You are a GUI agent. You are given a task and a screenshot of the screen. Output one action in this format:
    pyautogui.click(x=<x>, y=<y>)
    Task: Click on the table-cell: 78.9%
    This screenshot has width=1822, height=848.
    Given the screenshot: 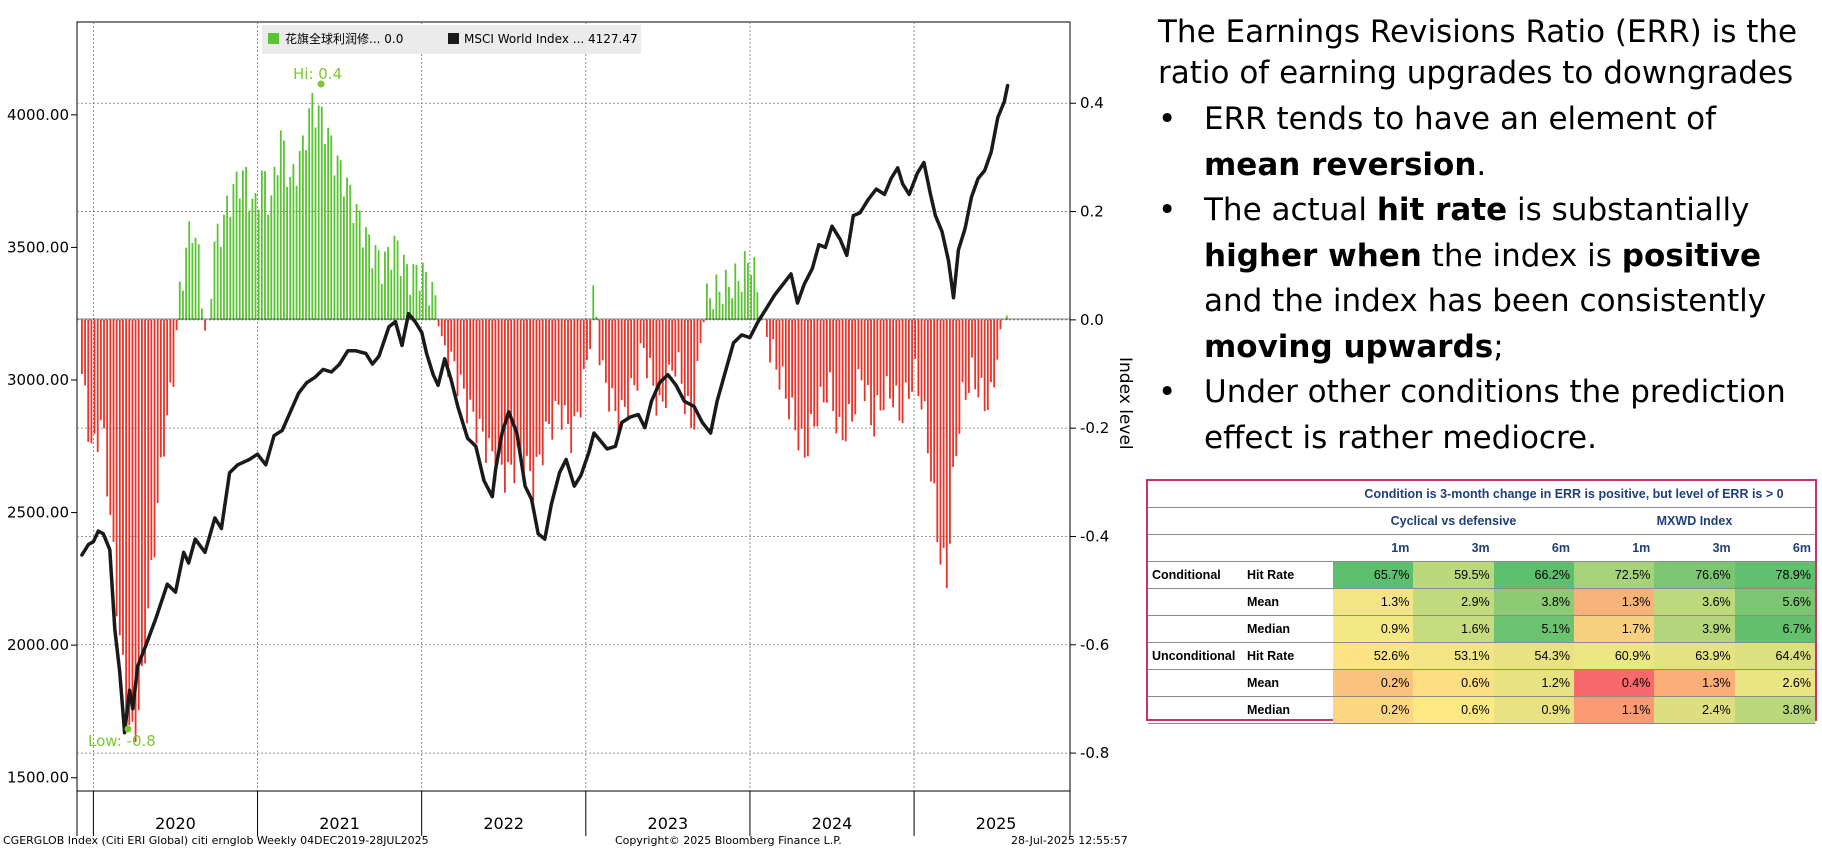 What is the action you would take?
    pyautogui.click(x=1774, y=575)
    